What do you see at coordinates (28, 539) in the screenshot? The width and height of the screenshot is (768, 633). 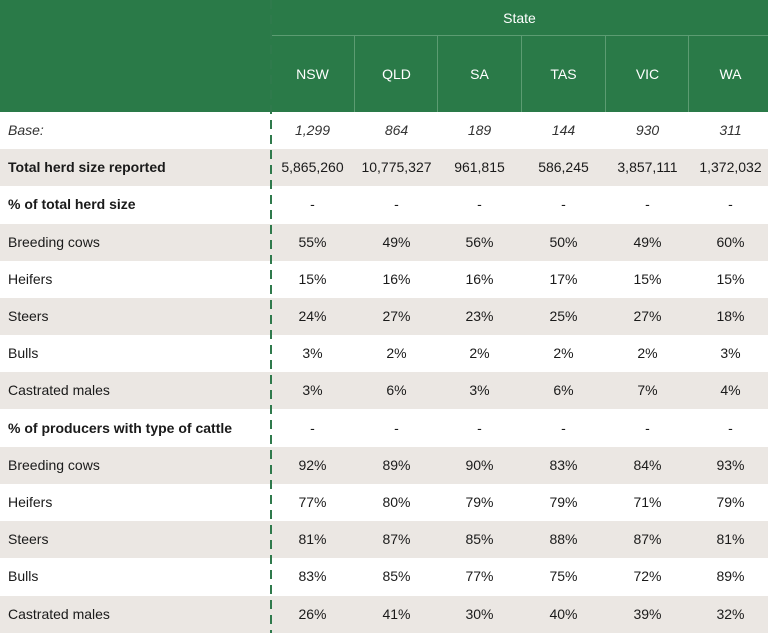 I see `row-label: Steers` at bounding box center [28, 539].